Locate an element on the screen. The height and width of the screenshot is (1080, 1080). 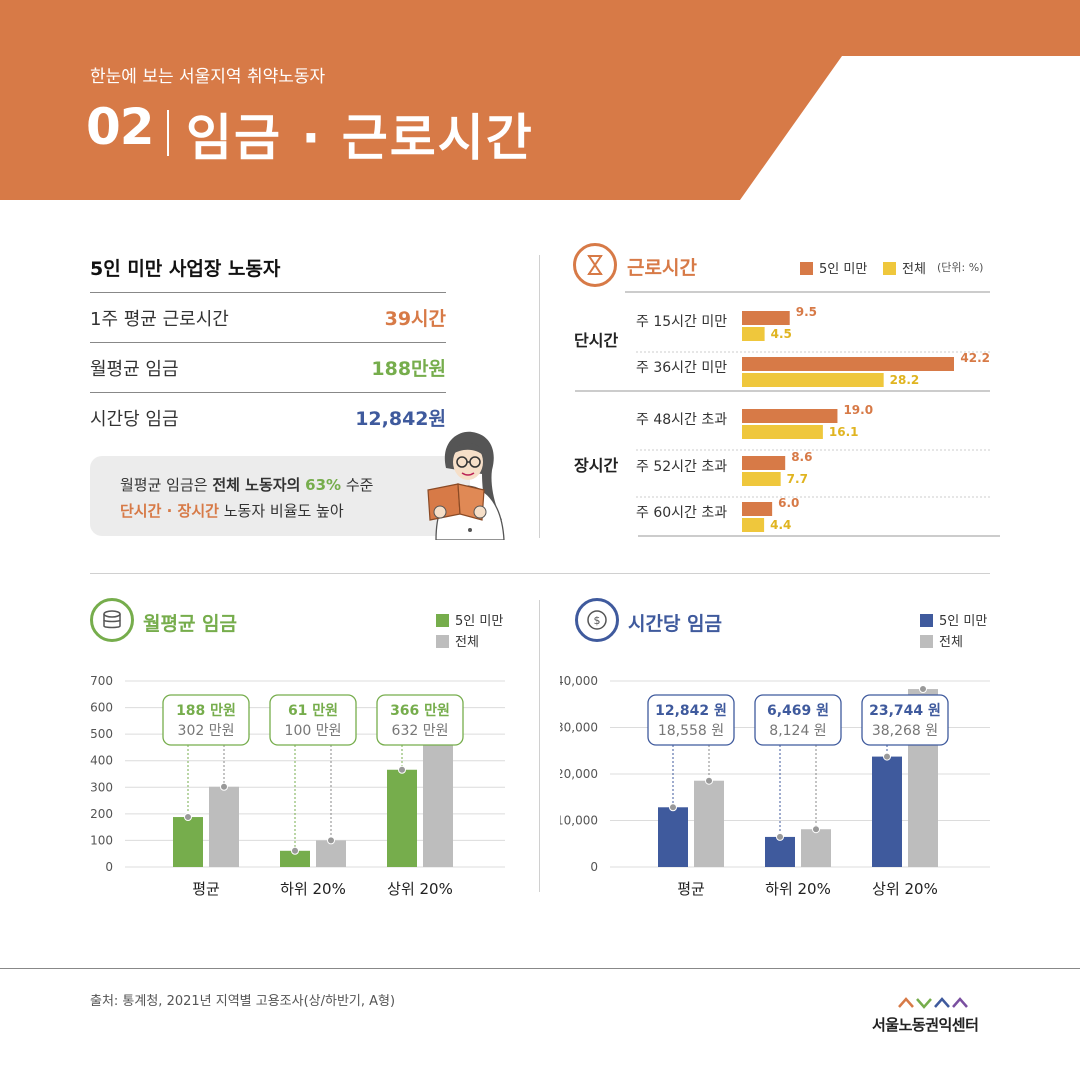
x-category-label: 평균 is located at coordinates (206, 889).